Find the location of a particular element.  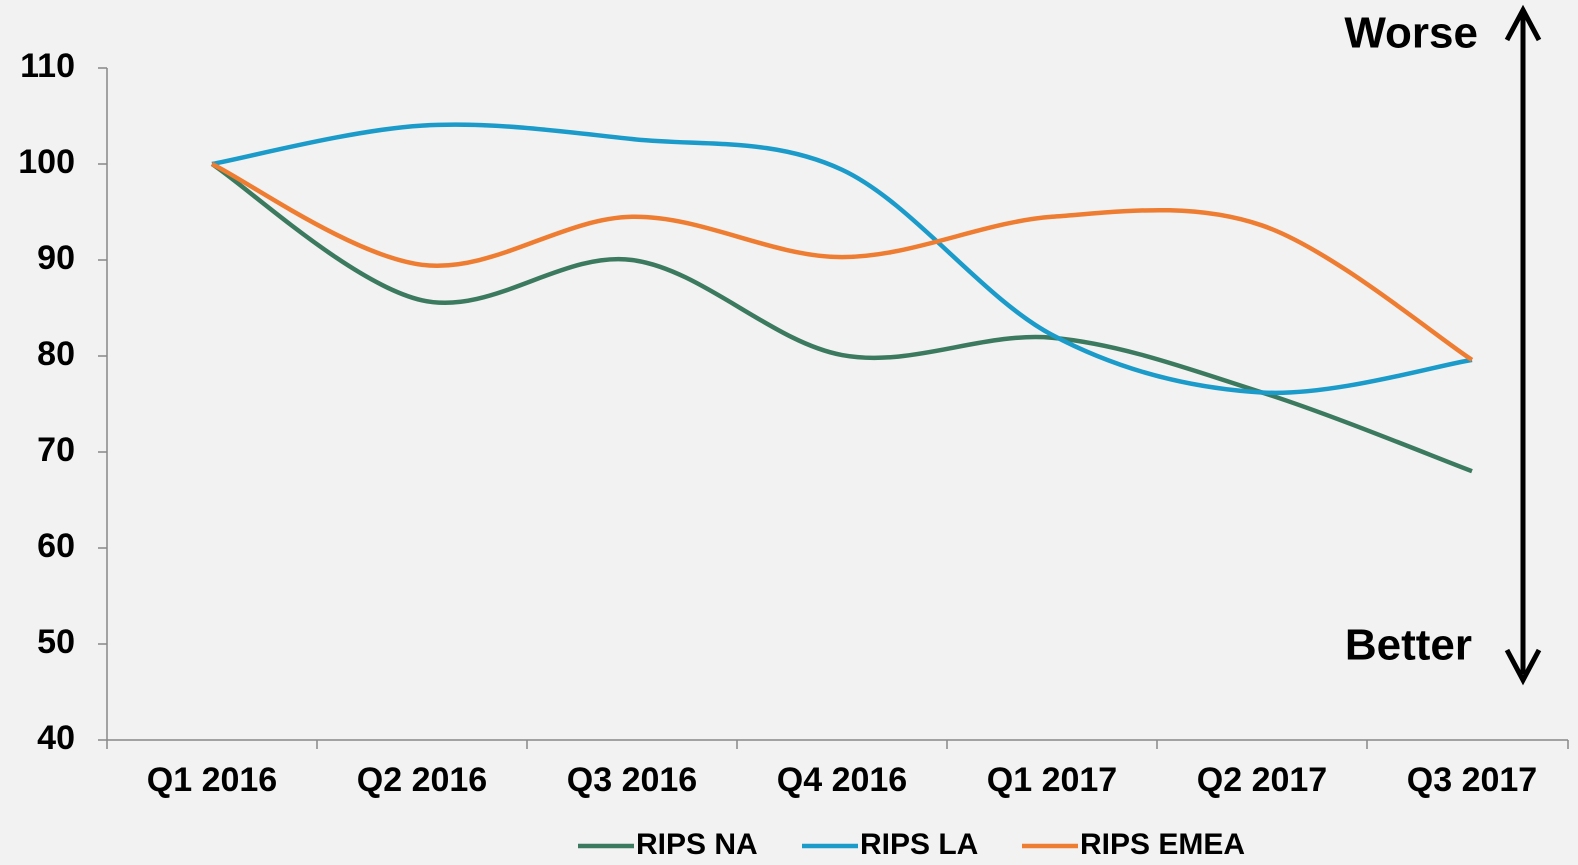

x-tick-label: Q3 2017 is located at coordinates (1472, 780).